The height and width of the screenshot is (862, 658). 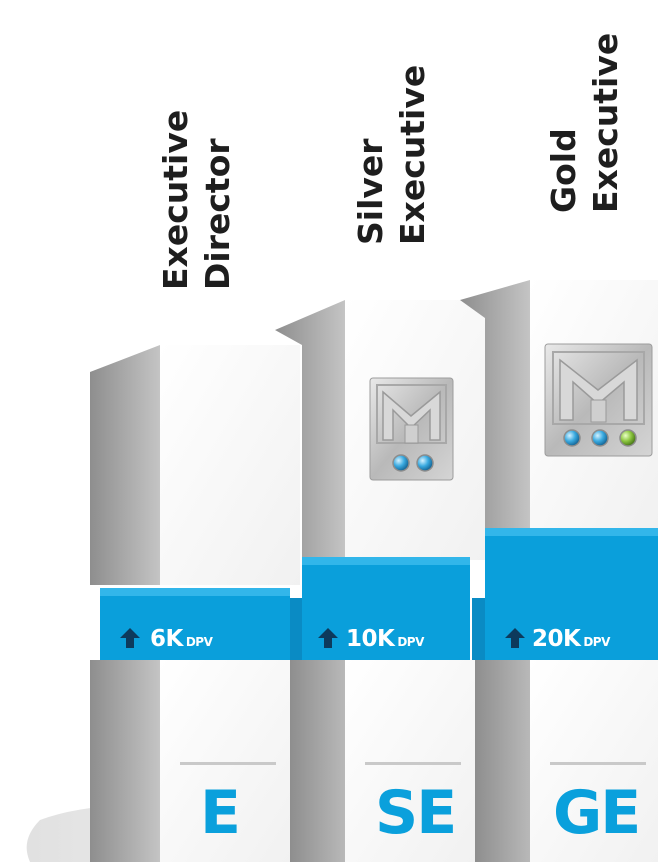 What do you see at coordinates (598, 763) in the screenshot?
I see `step-3-divider` at bounding box center [598, 763].